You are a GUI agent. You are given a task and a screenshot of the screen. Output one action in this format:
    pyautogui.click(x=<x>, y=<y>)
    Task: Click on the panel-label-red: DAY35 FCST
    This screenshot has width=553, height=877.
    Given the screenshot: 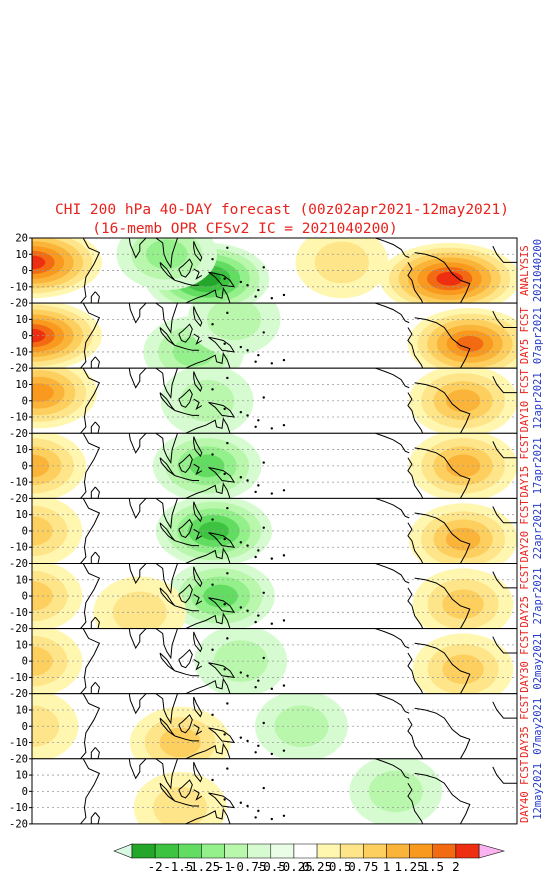 What is the action you would take?
    pyautogui.click(x=525, y=726)
    